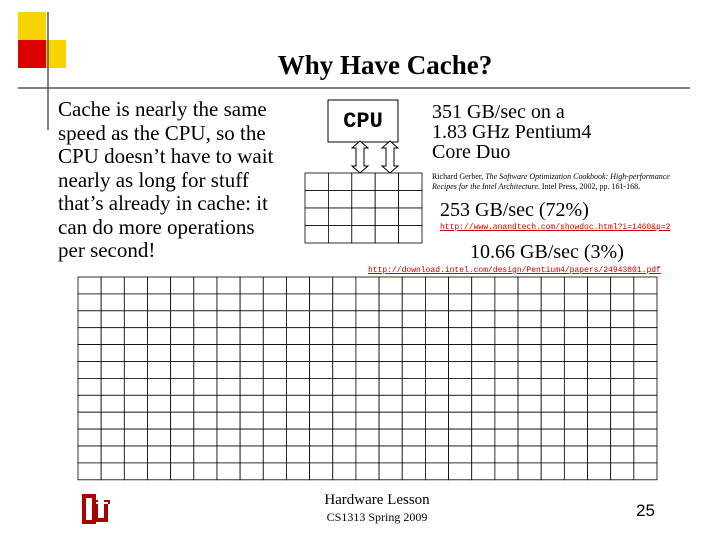 The height and width of the screenshot is (540, 720). What do you see at coordinates (153, 179) in the screenshot?
I see `body-line: nearly as long for stuff` at bounding box center [153, 179].